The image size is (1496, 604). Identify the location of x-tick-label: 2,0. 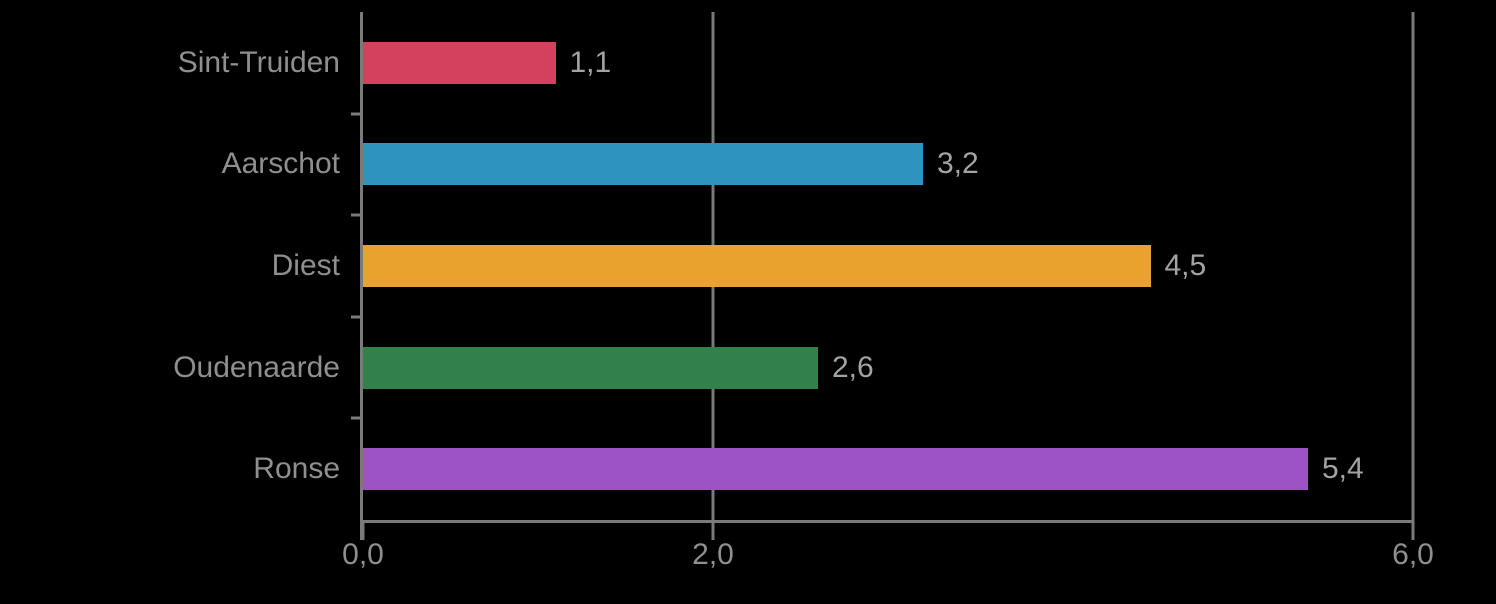
(713, 554).